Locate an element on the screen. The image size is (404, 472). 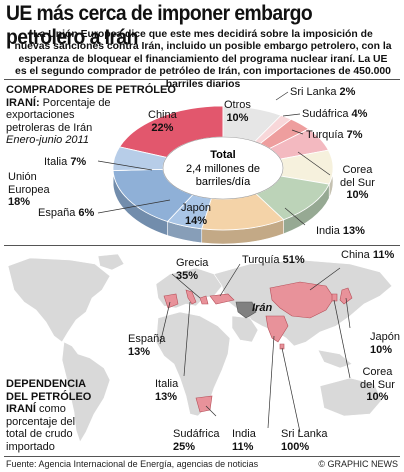
pie-label-turquia-value: 7% is located at coordinates (354, 135).